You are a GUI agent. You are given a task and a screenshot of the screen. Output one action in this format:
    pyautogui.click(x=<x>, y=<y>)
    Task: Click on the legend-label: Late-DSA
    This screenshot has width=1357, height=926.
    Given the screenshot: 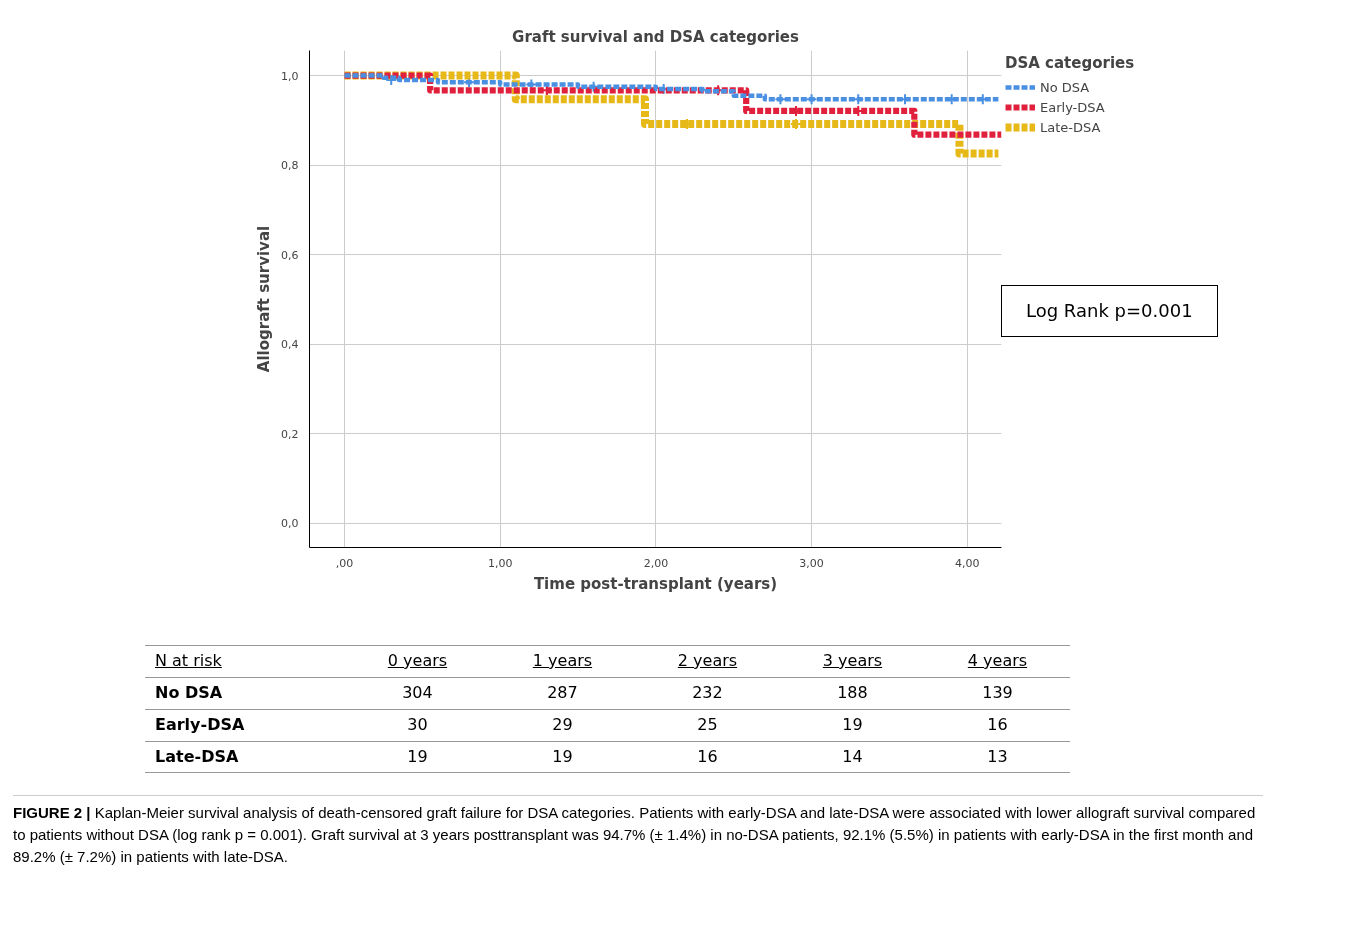 What is the action you would take?
    pyautogui.click(x=1070, y=127)
    